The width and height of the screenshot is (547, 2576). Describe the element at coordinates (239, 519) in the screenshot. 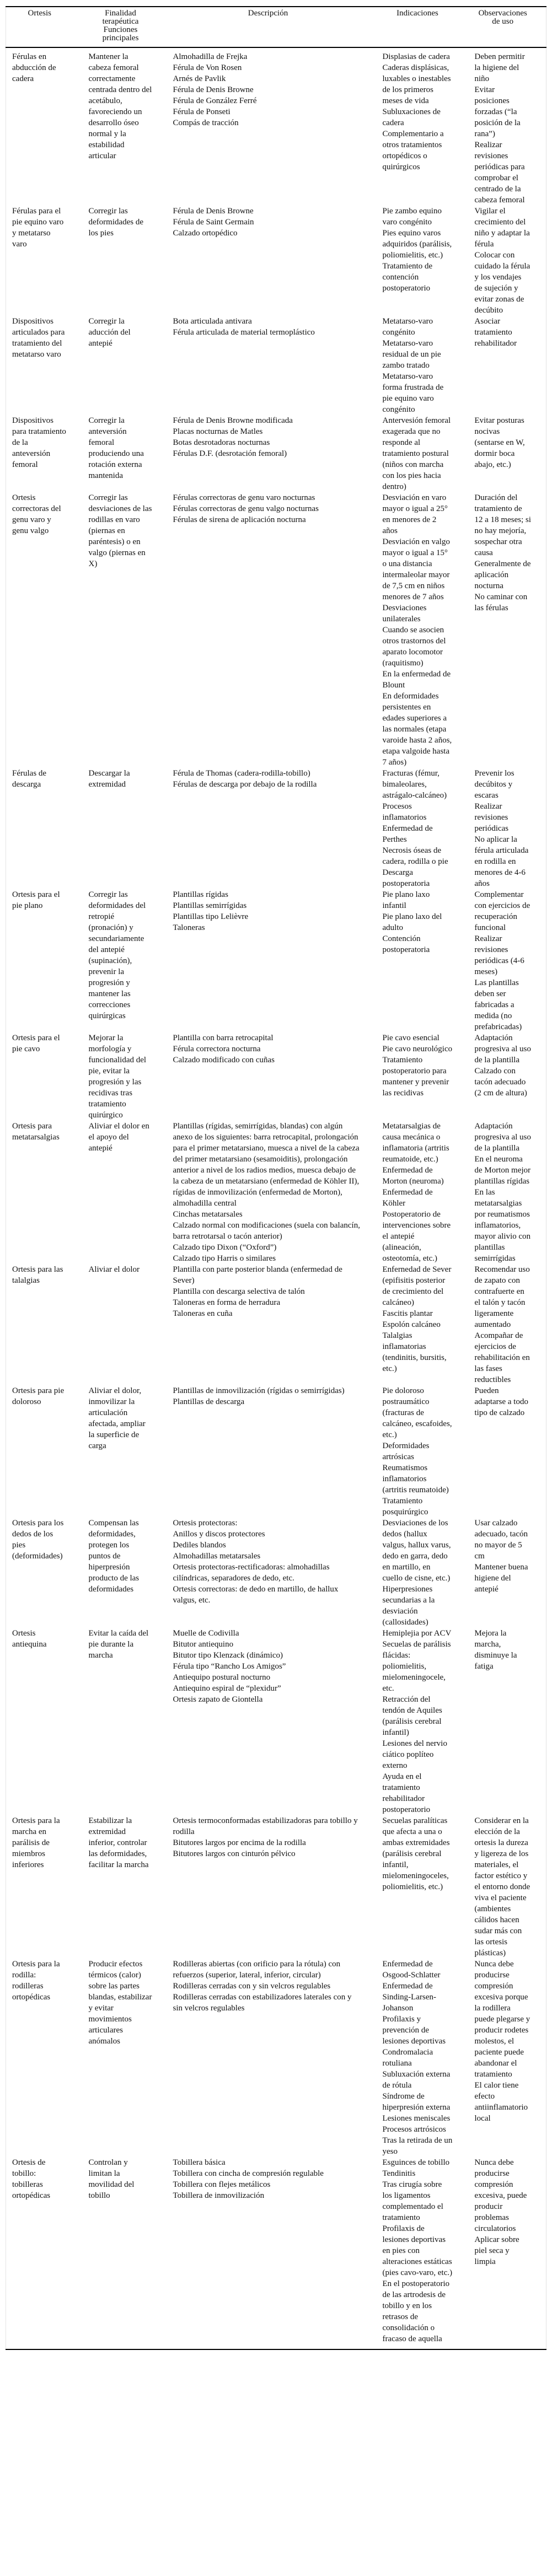

I see `cell-line: Férulas de sirena de aplicación nocturna` at that location.